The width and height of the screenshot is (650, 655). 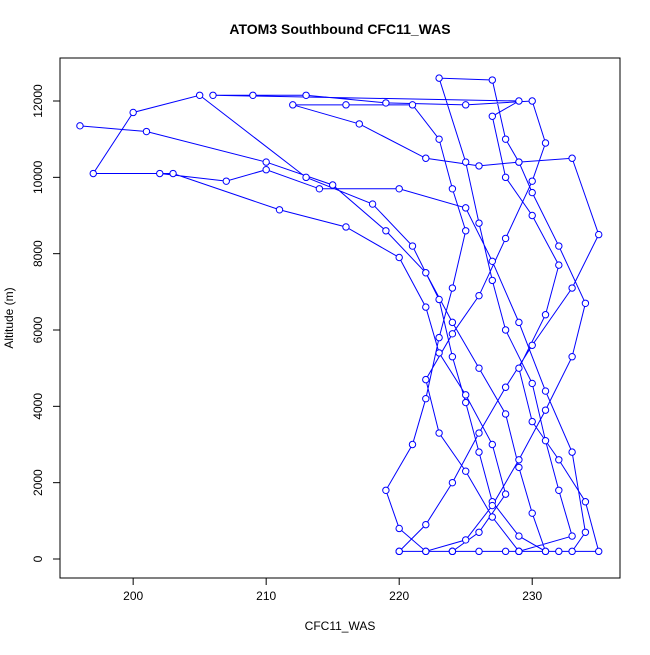 I want to click on y-tick-label: 8000, so click(x=38, y=253).